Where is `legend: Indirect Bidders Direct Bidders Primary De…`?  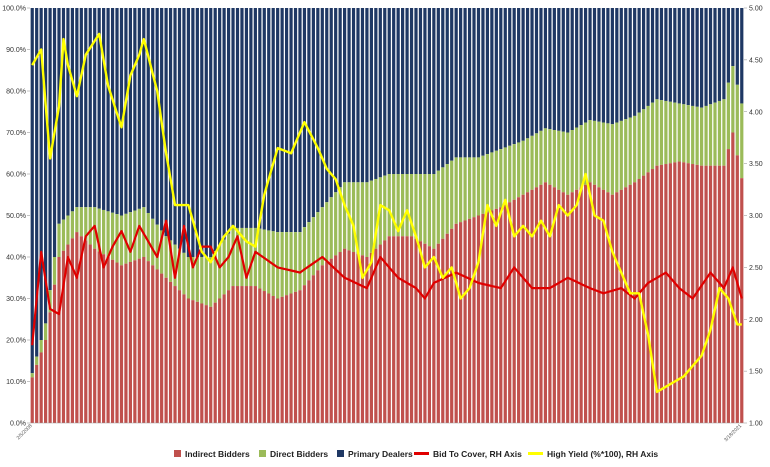
legend: Indirect Bidders Direct Bidders Primary De… is located at coordinates (416, 454).